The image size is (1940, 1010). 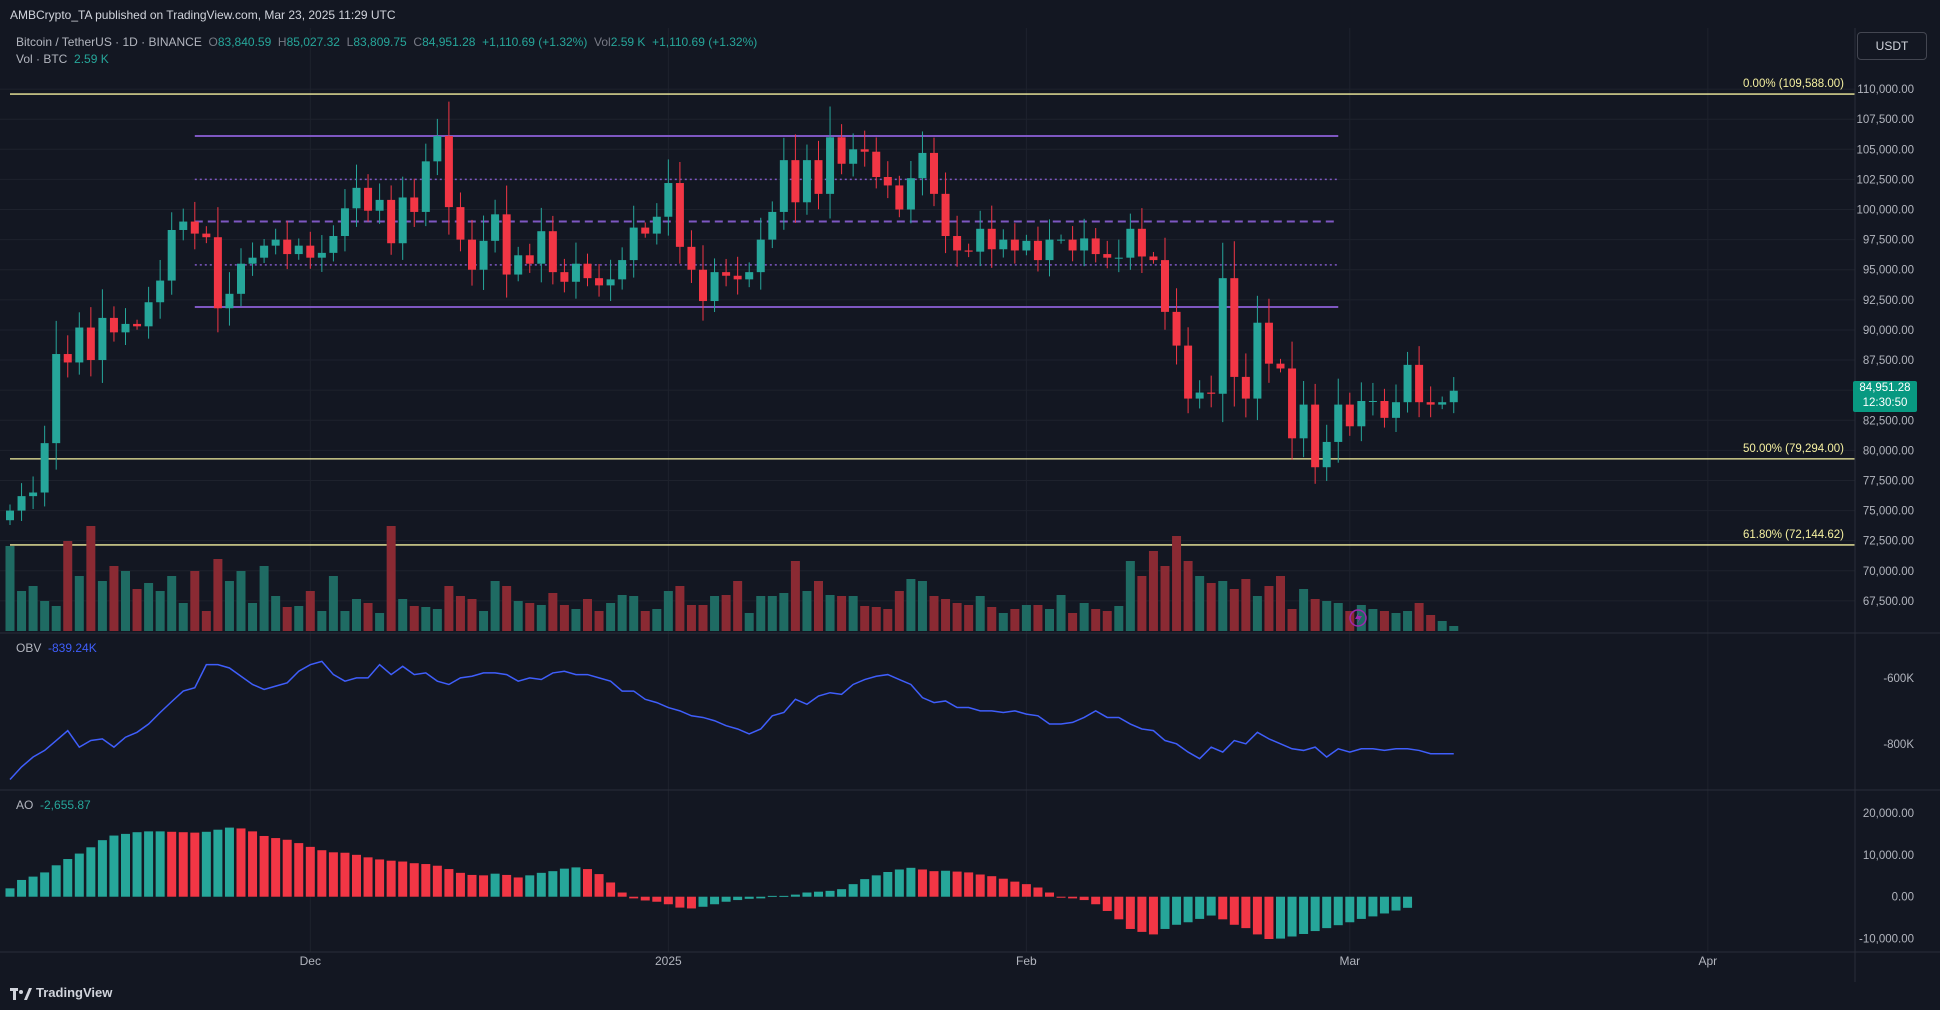 I want to click on price-tick-label: 100,000.00, so click(x=1885, y=211).